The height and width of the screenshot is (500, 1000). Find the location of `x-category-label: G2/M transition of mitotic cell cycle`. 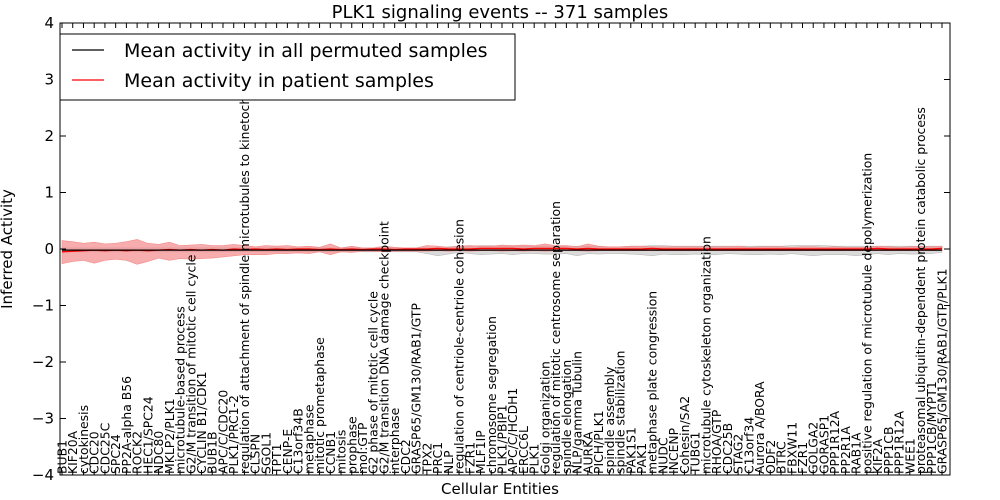

x-category-label: G2/M transition of mitotic cell cycle is located at coordinates (190, 364).